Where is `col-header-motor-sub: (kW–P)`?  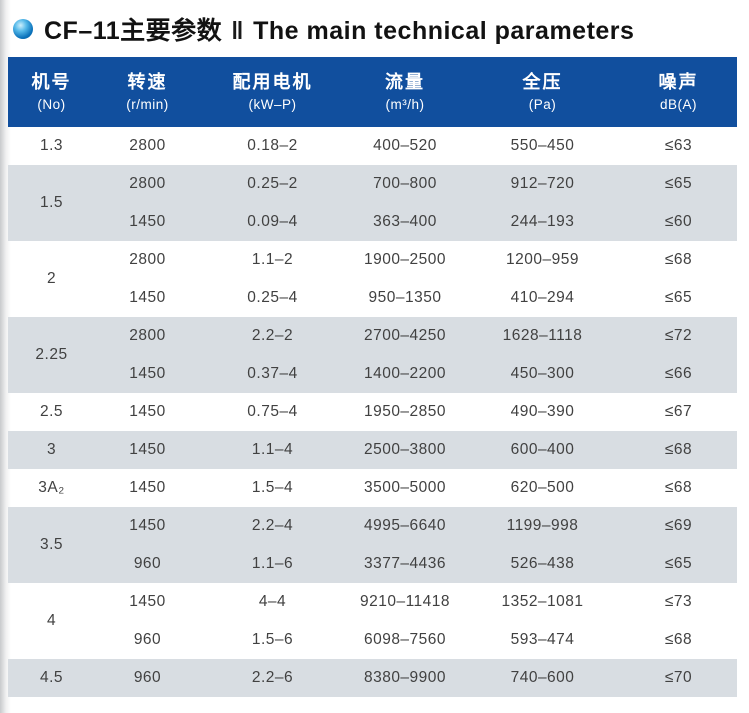
col-header-motor-sub: (kW–P) is located at coordinates (272, 105).